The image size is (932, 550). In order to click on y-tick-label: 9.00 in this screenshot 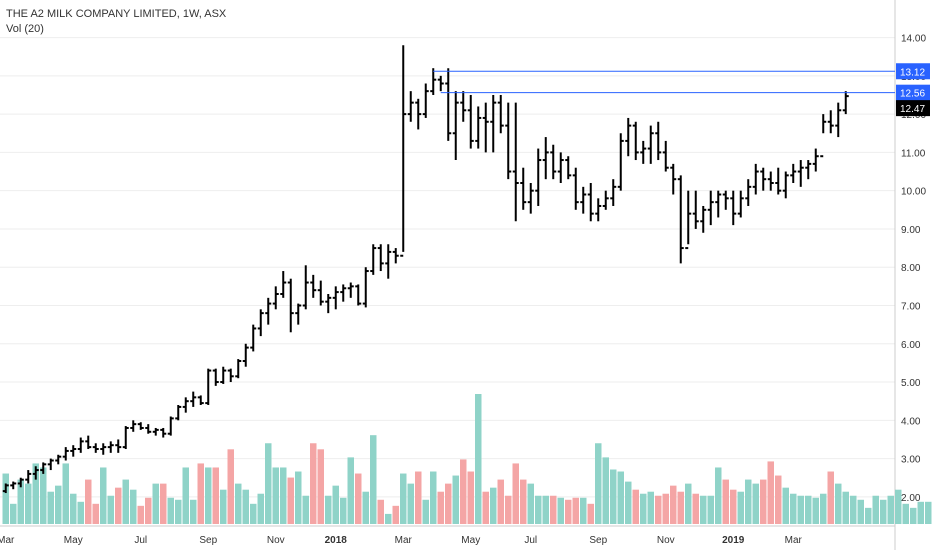, I will do `click(911, 230)`.